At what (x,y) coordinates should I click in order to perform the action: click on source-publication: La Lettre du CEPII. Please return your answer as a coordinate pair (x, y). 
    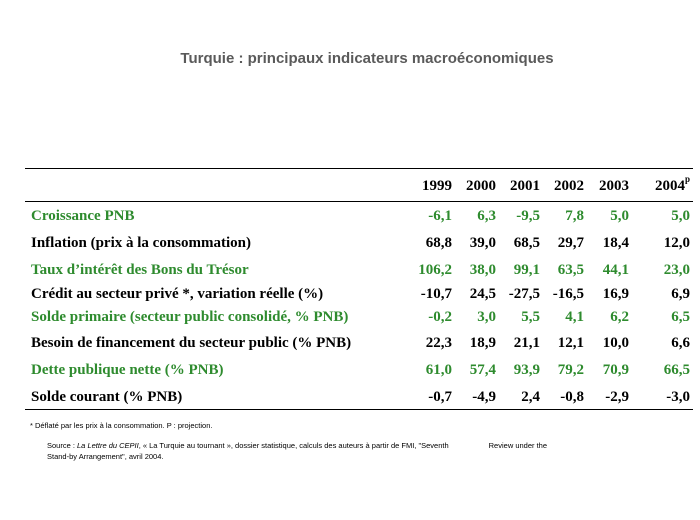
    Looking at the image, I should click on (108, 445).